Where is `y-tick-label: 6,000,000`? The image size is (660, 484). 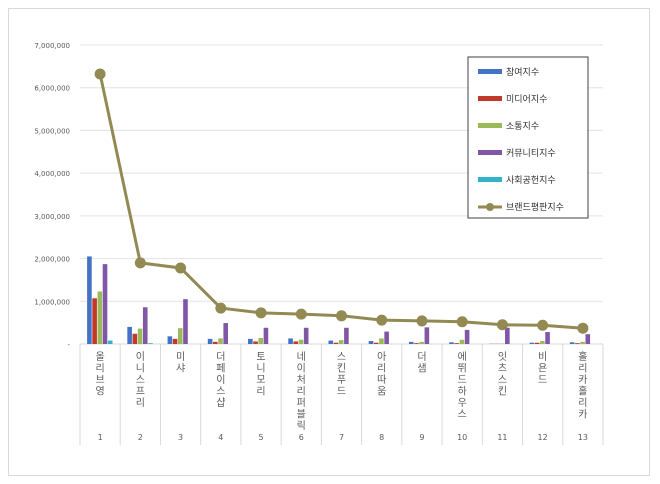
y-tick-label: 6,000,000 is located at coordinates (52, 89).